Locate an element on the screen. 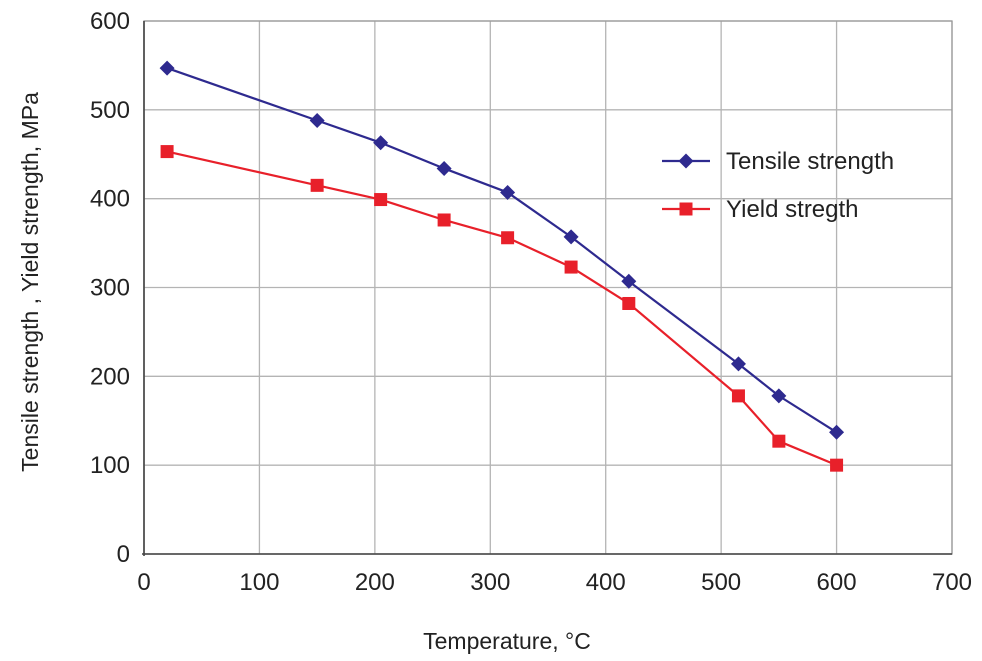  y-tick-label: 500 is located at coordinates (110, 110).